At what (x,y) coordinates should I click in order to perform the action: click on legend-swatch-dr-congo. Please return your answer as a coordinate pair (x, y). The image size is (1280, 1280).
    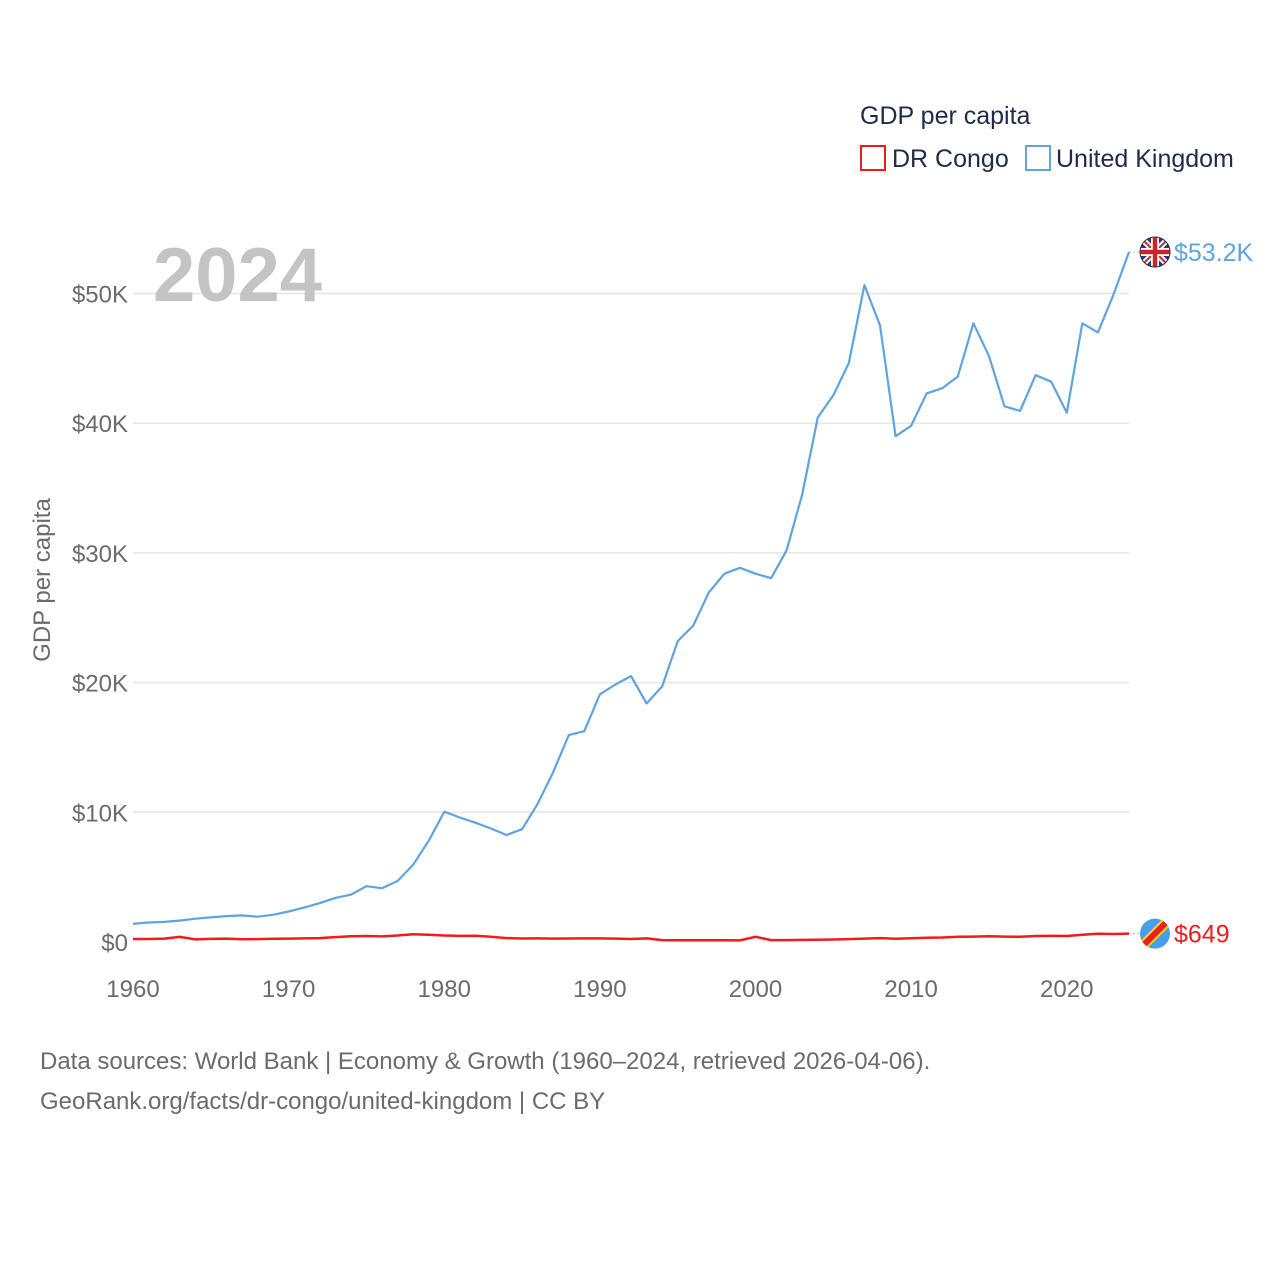
    Looking at the image, I should click on (873, 158).